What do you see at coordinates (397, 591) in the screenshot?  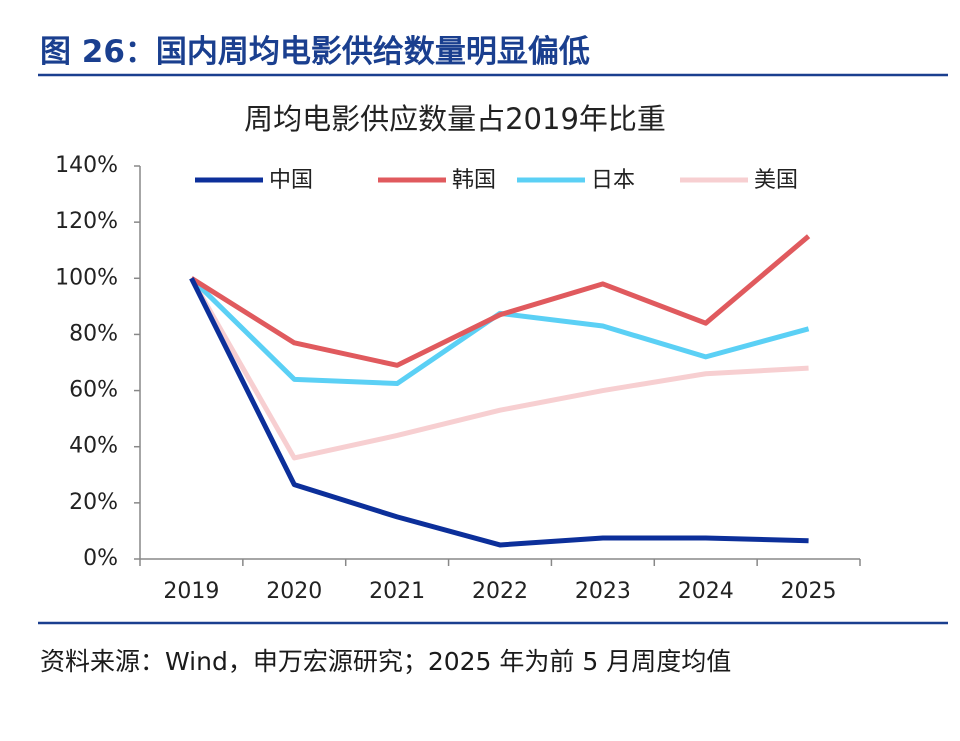 I see `x-tick-label: 2021` at bounding box center [397, 591].